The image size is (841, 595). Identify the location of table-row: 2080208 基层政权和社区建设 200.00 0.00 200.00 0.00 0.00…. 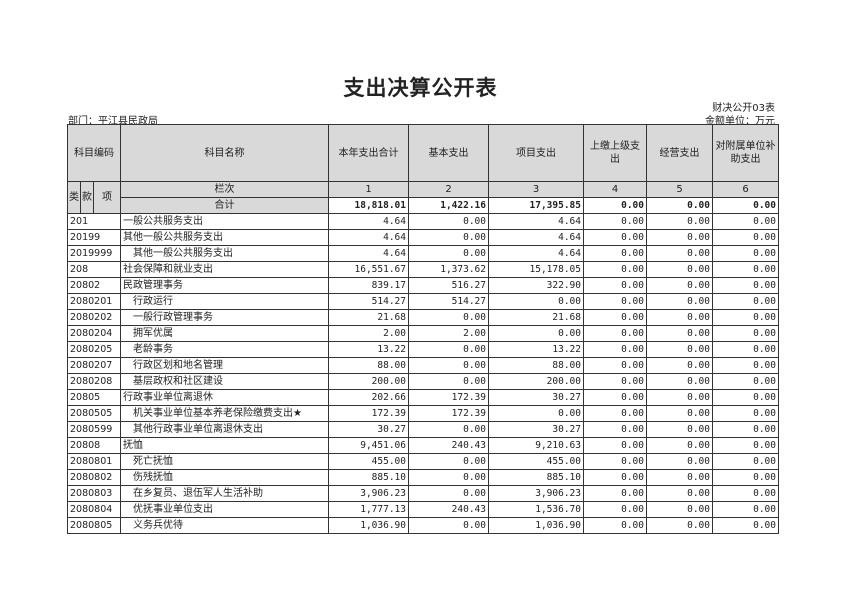
(423, 381).